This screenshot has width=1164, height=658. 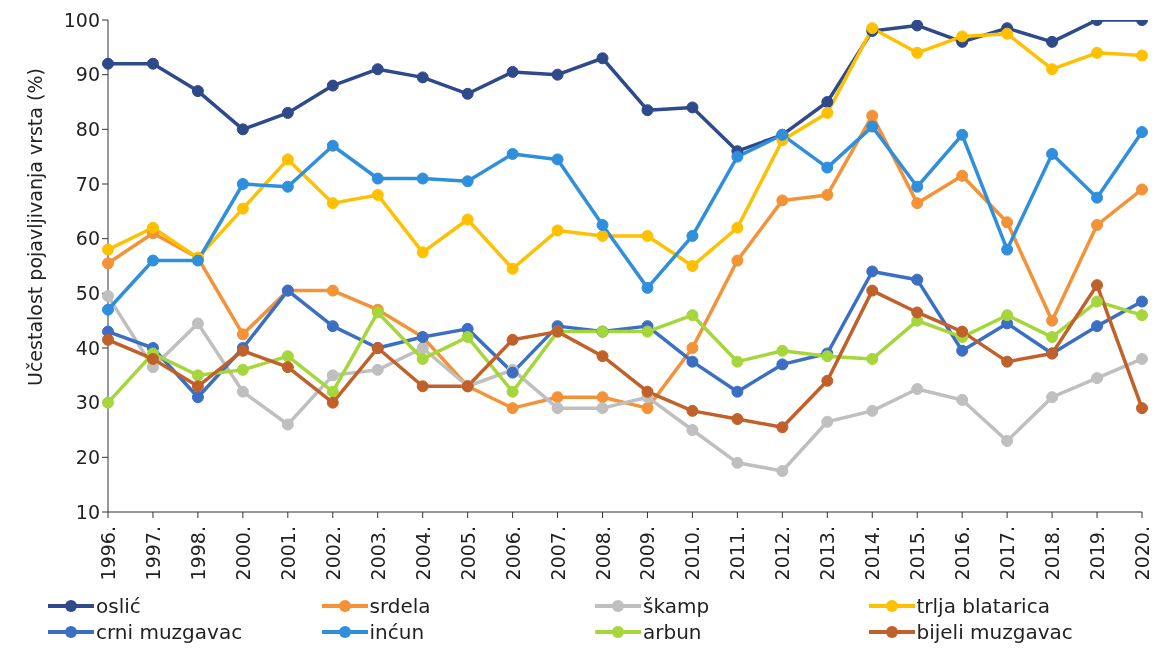 What do you see at coordinates (397, 632) in the screenshot?
I see `legend-label: inćun` at bounding box center [397, 632].